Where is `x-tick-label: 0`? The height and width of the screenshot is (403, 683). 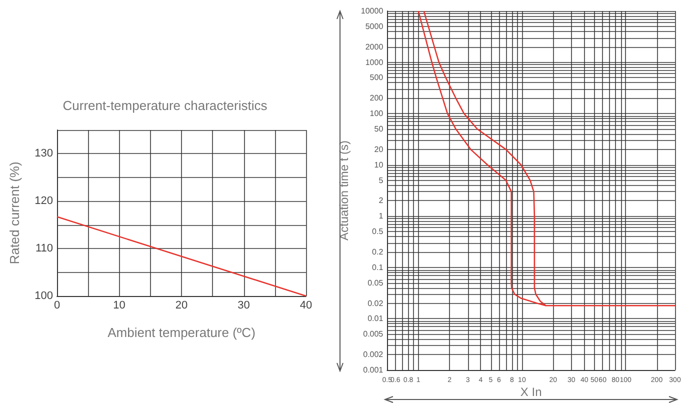
x-tick-label: 0 is located at coordinates (57, 306).